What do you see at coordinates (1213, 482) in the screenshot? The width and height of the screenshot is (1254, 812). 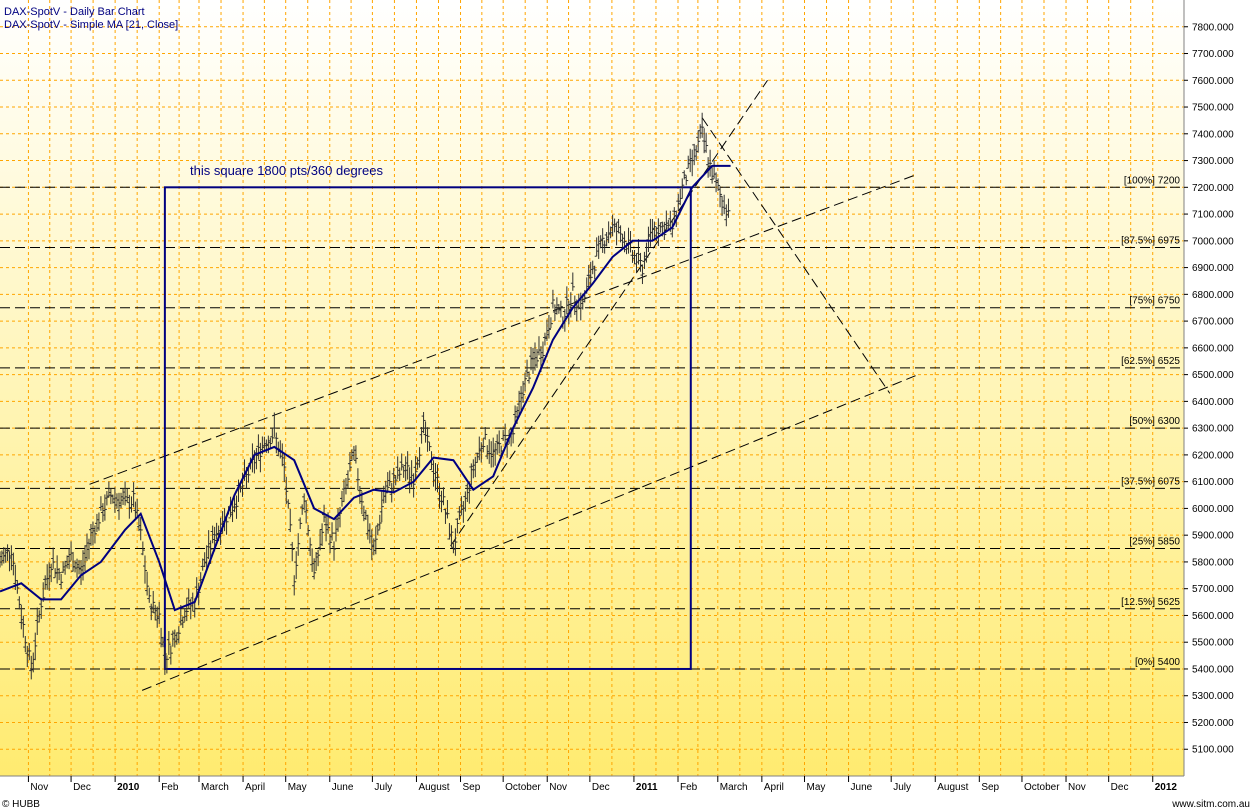 I see `y-tick-label: 6100.000` at bounding box center [1213, 482].